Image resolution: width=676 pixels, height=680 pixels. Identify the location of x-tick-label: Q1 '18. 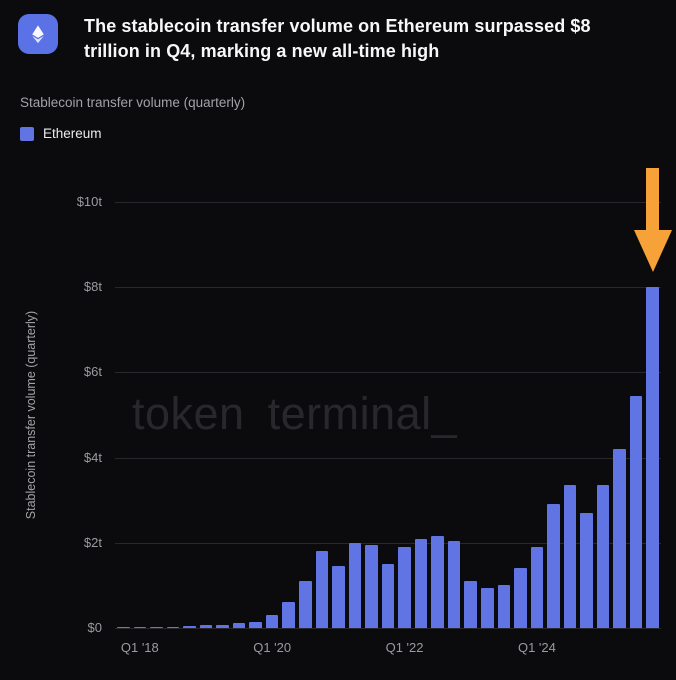
(139, 647).